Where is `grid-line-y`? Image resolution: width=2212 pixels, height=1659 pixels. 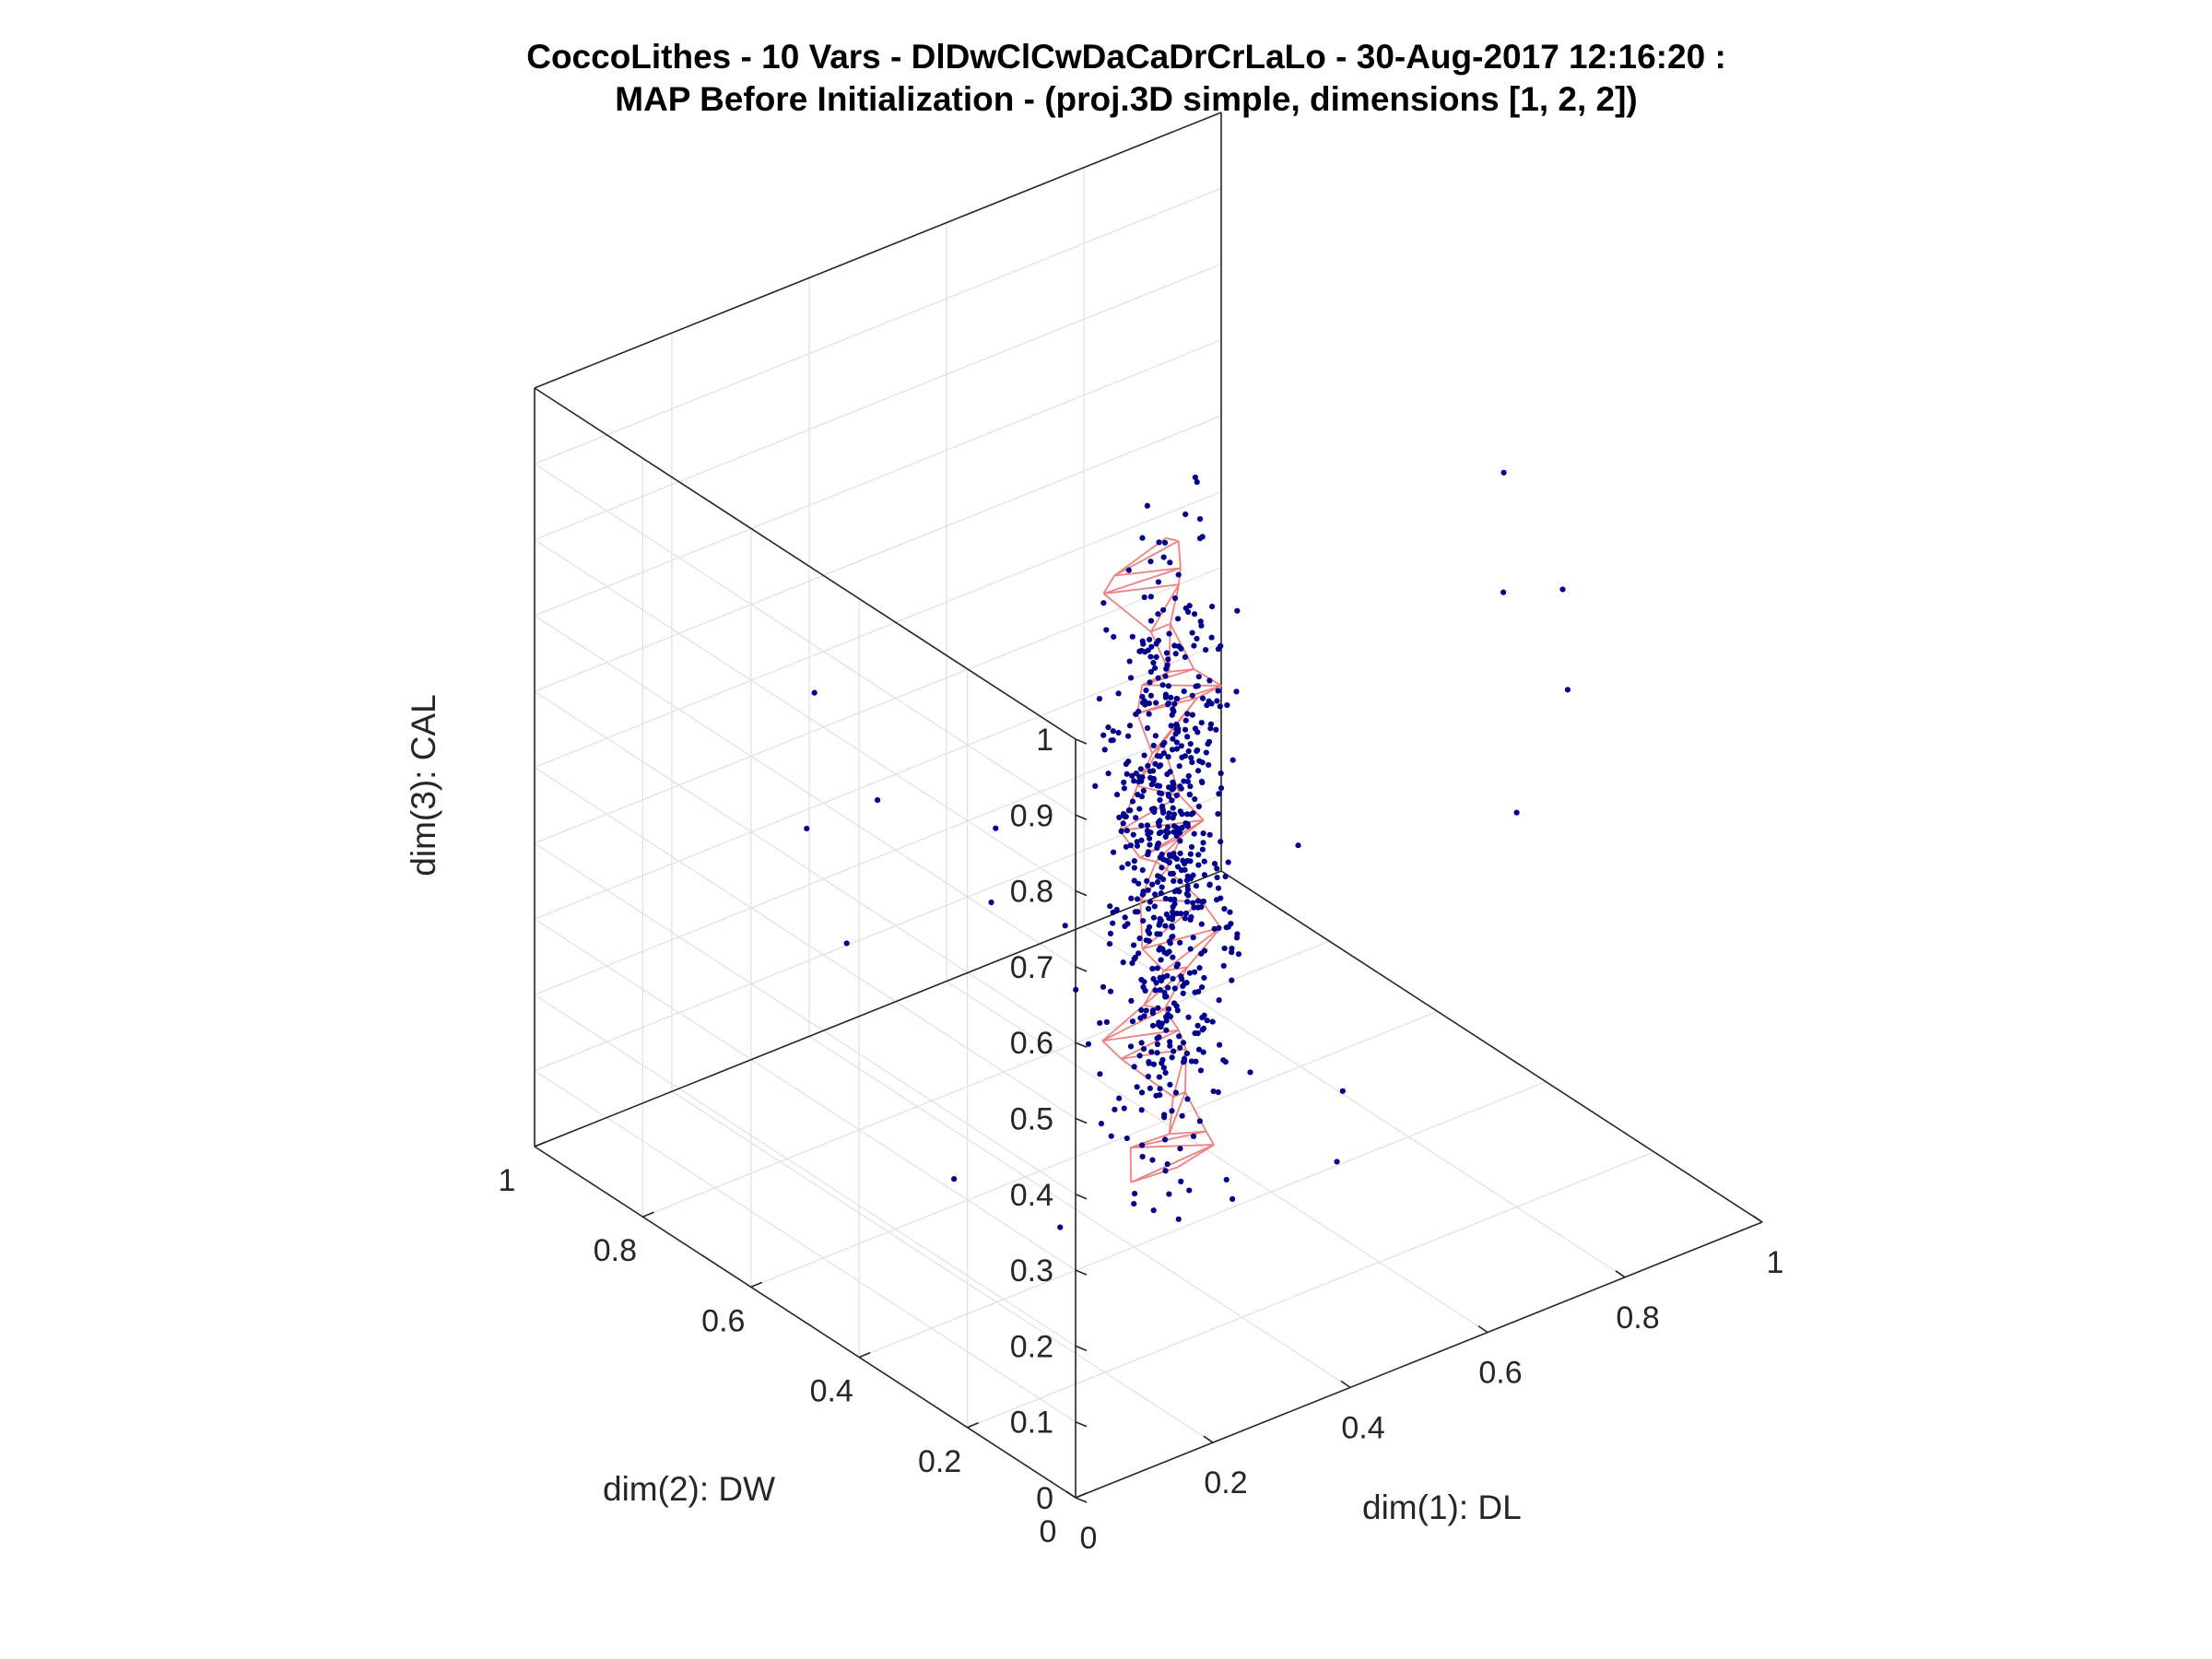 grid-line-y is located at coordinates (1310, 1290).